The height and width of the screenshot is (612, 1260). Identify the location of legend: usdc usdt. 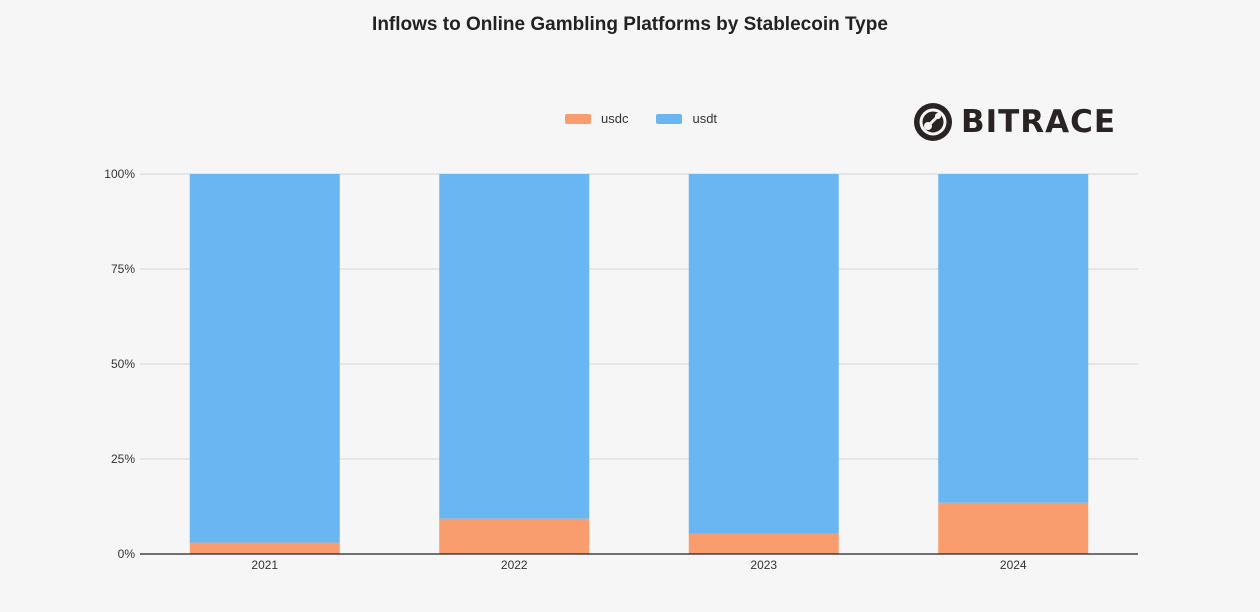
(655, 118).